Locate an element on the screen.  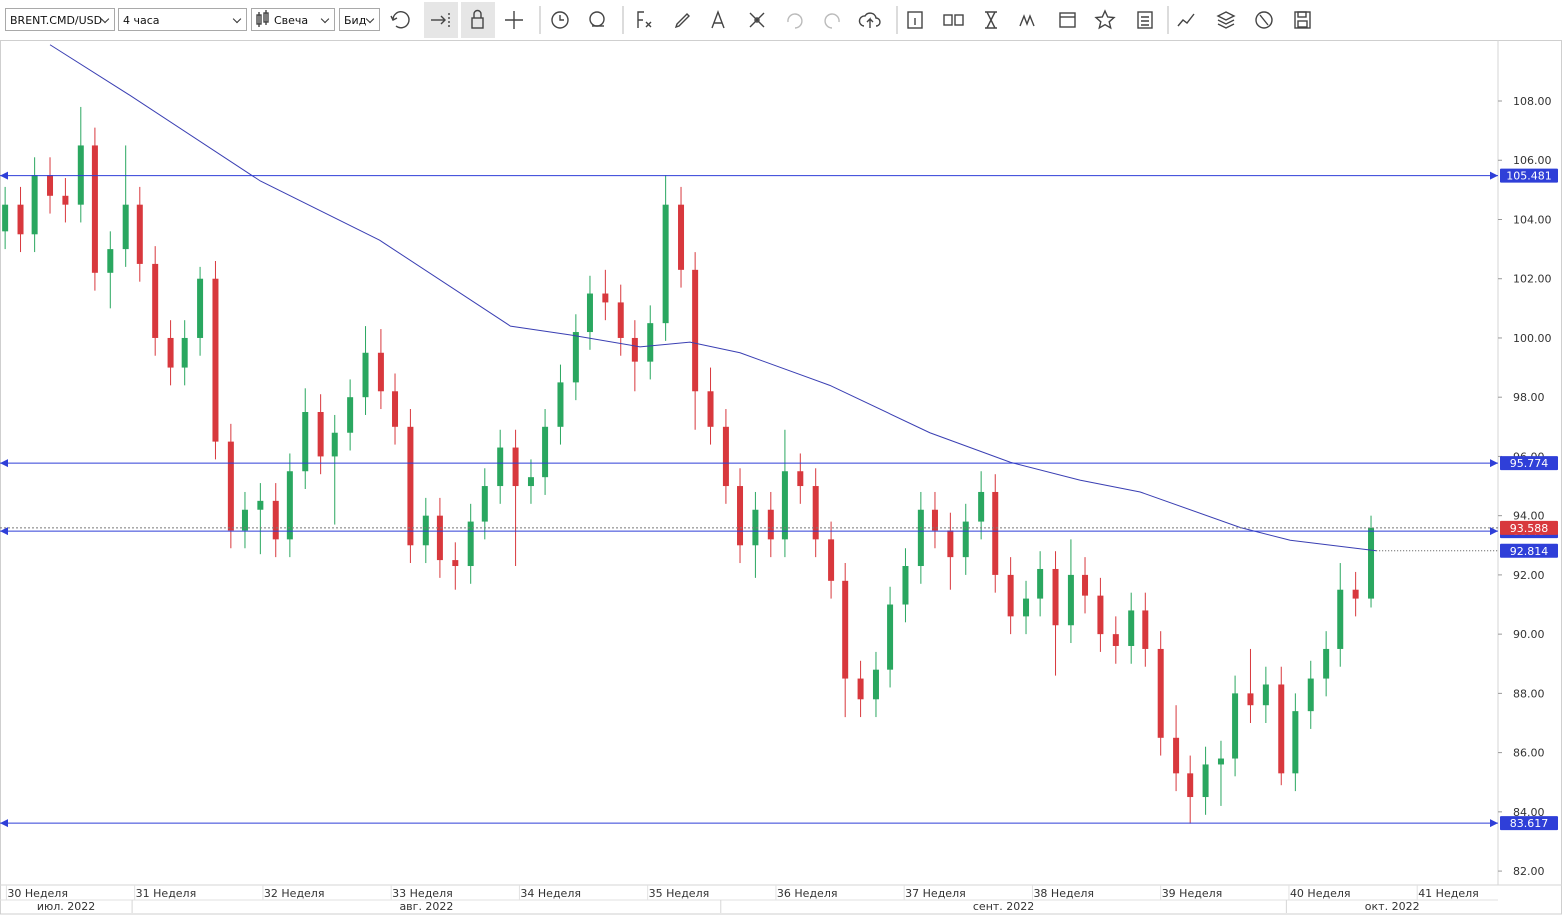
nodes-icon is located at coordinates (757, 20).